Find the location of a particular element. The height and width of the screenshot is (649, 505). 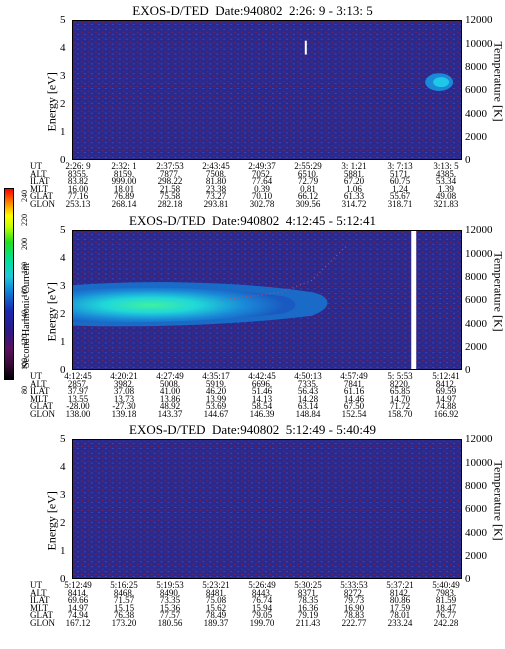

panel-3-y2tick-4: 8000 is located at coordinates (476, 486).